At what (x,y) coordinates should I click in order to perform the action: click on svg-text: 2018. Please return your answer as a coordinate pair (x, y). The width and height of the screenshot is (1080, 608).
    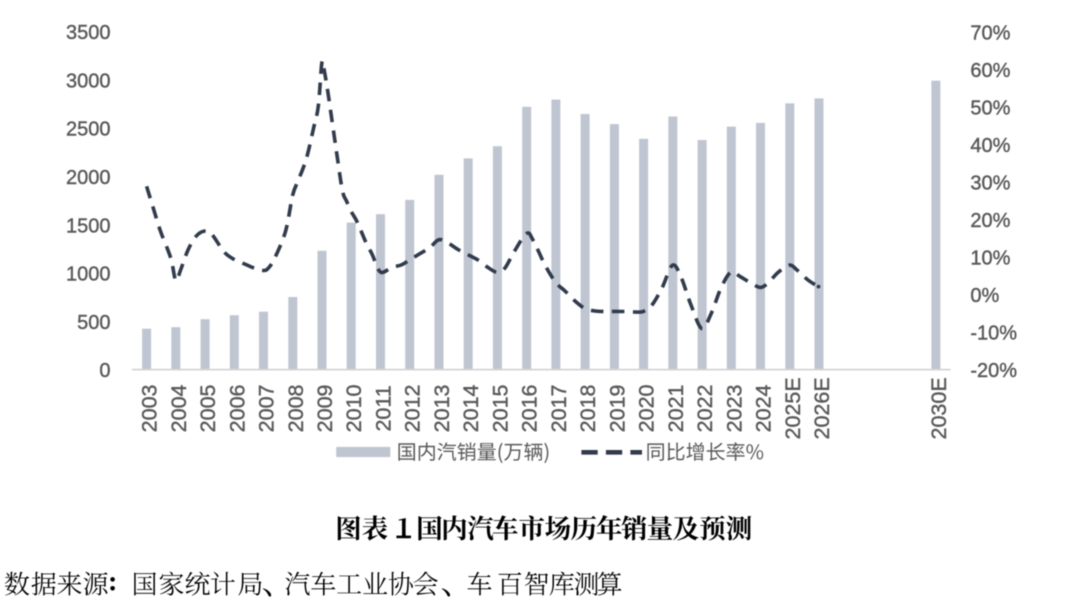
    Looking at the image, I should click on (588, 408).